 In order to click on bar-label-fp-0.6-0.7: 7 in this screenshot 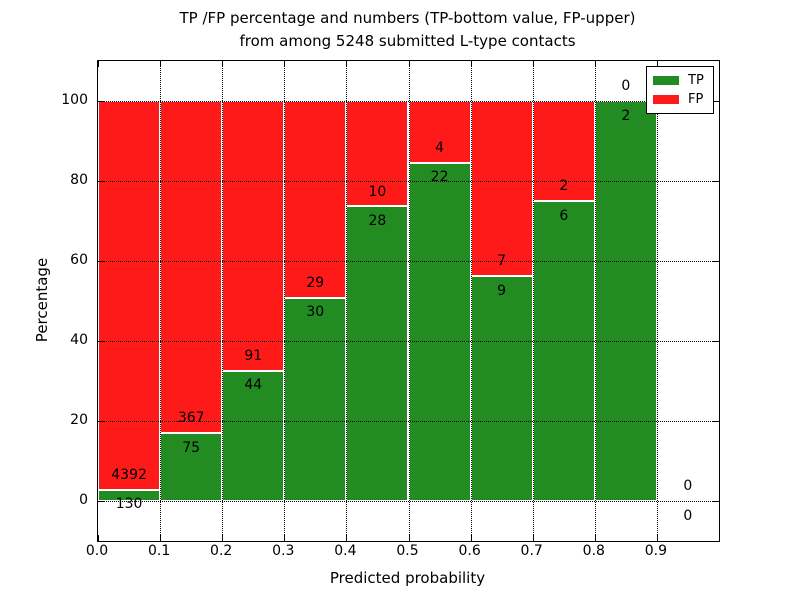, I will do `click(502, 261)`.